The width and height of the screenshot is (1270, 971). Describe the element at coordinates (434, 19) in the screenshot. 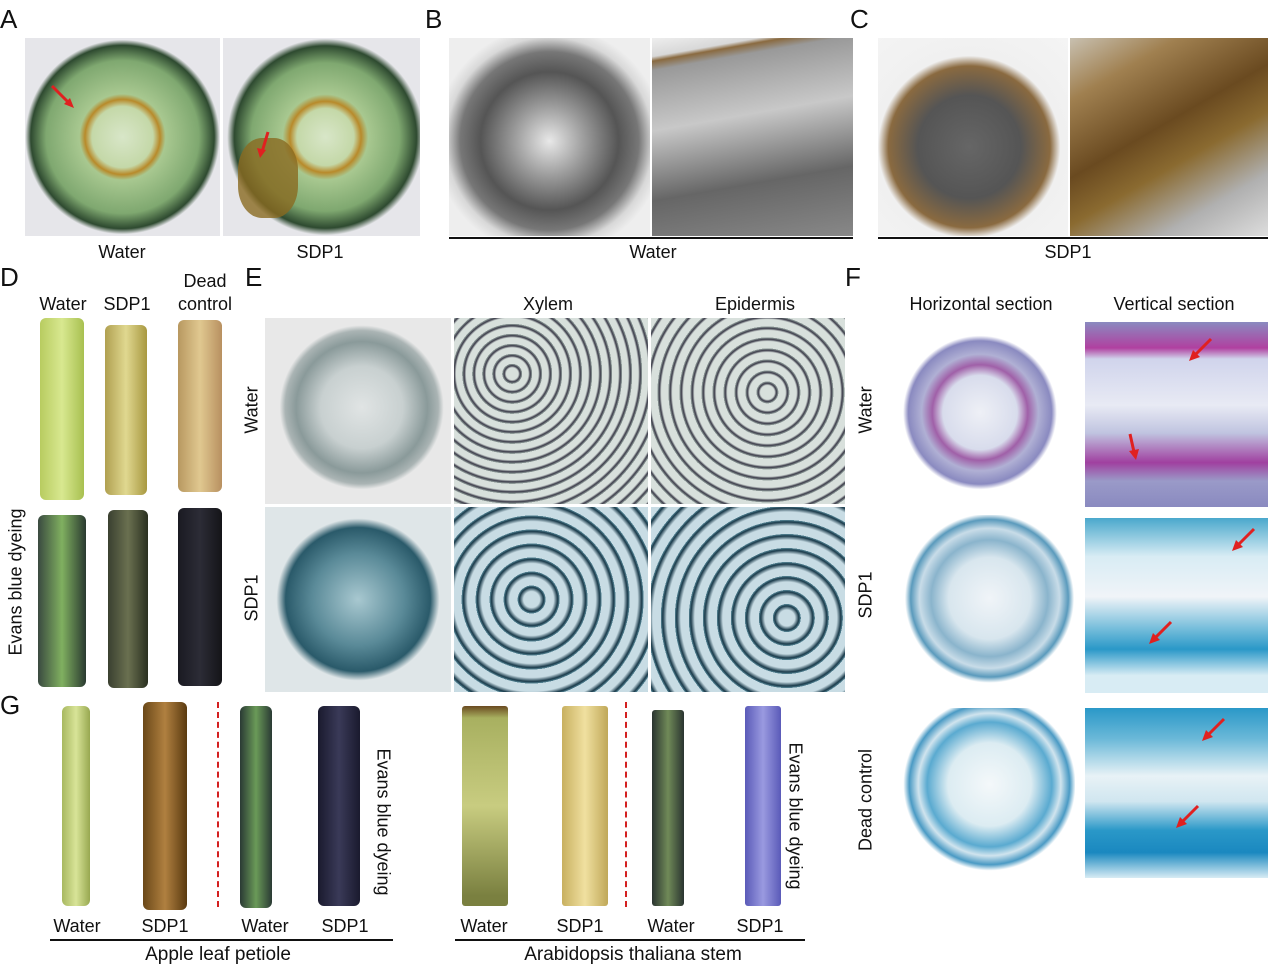

I see `panel-label-b: B` at that location.